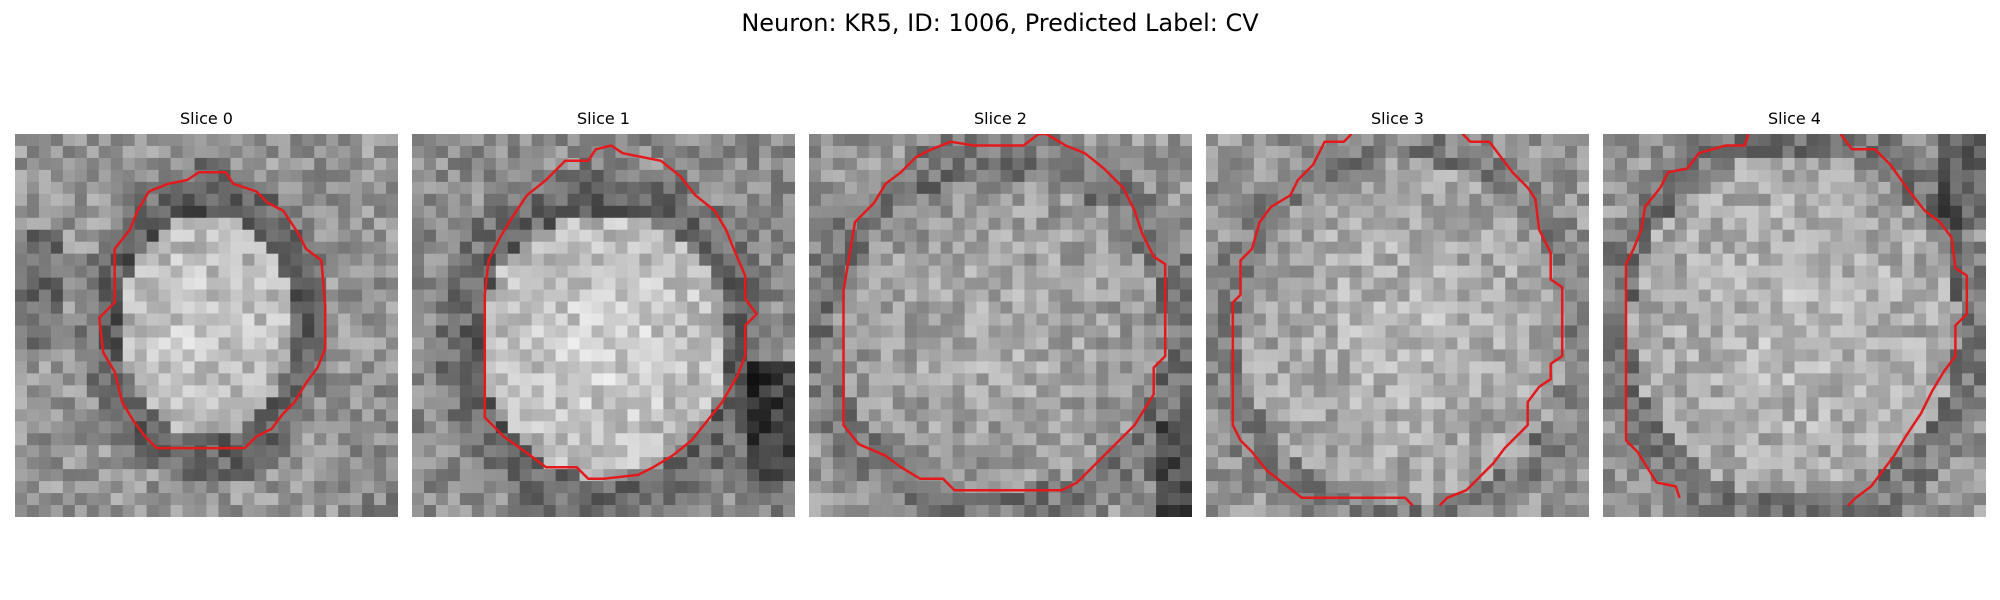 The image size is (2000, 600). Describe the element at coordinates (603, 118) in the screenshot. I see `slice-title-1: Slice 1` at that location.